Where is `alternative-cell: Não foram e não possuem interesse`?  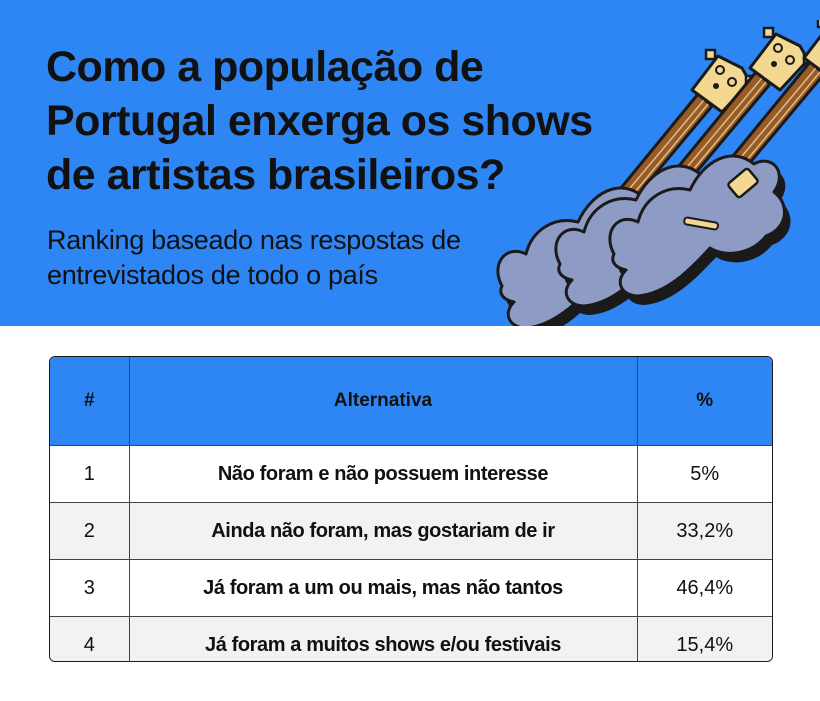
alternative-cell: Não foram e não possuem interesse is located at coordinates (383, 474).